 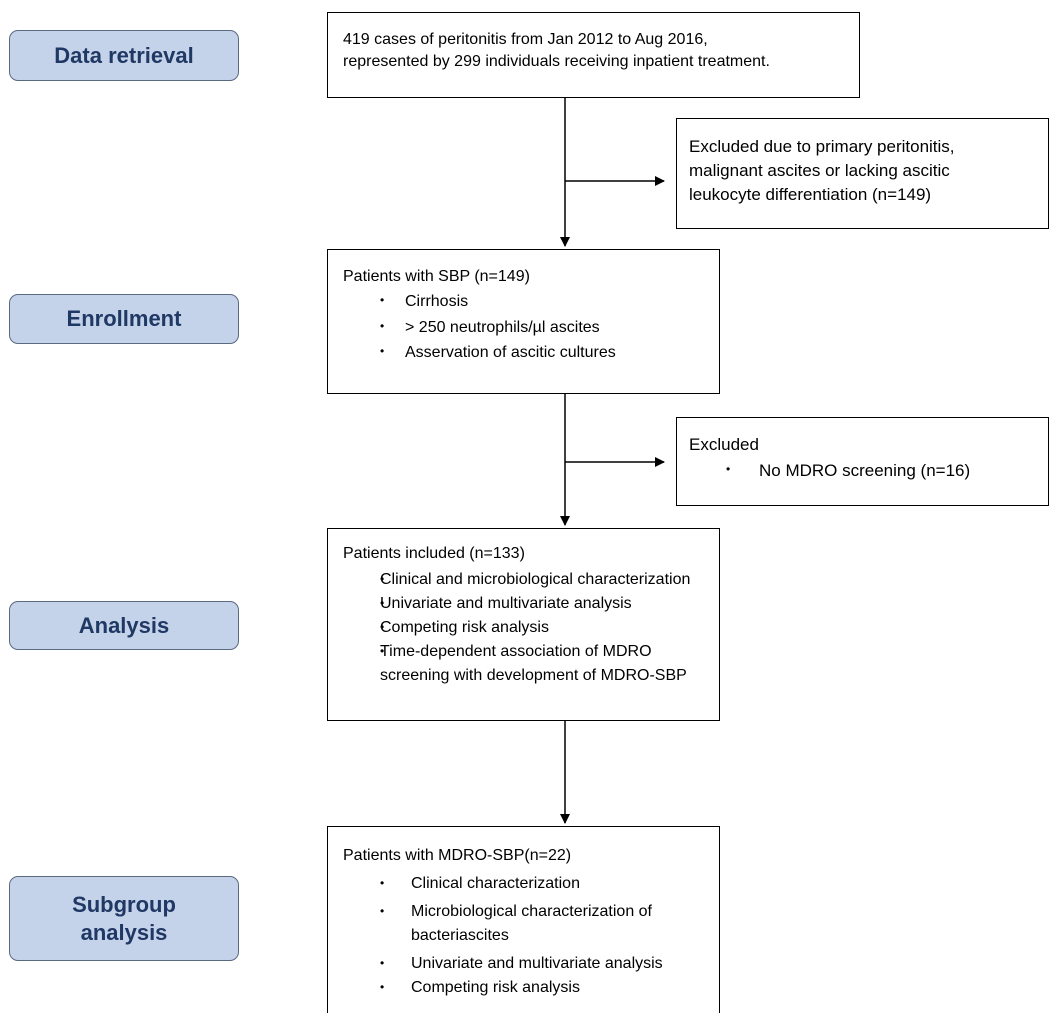 I want to click on stage-subgroup-analysis: Subgroup analysis, so click(x=124, y=918).